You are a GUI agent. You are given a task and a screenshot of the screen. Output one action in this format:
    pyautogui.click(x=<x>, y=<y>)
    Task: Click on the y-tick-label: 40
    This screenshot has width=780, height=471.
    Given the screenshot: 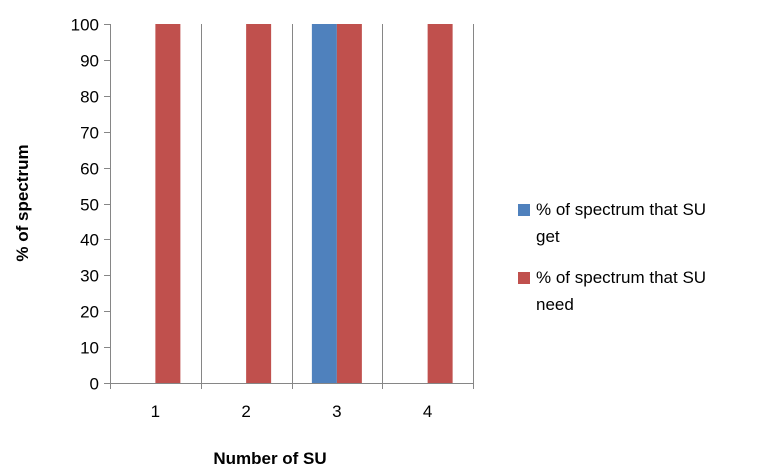 What is the action you would take?
    pyautogui.click(x=89, y=240)
    